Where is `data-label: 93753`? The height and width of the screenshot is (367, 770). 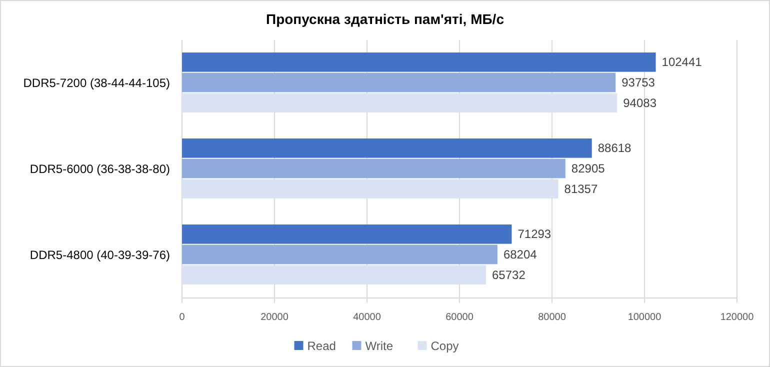 data-label: 93753 is located at coordinates (639, 83).